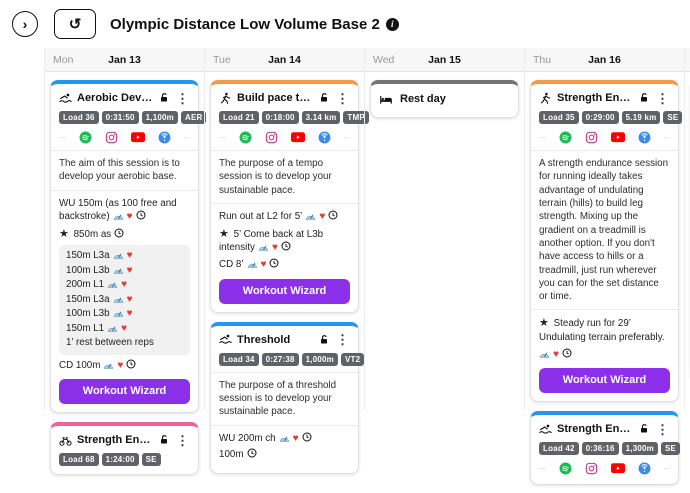  What do you see at coordinates (280, 359) in the screenshot?
I see `duration-badge: 0:27:38` at bounding box center [280, 359].